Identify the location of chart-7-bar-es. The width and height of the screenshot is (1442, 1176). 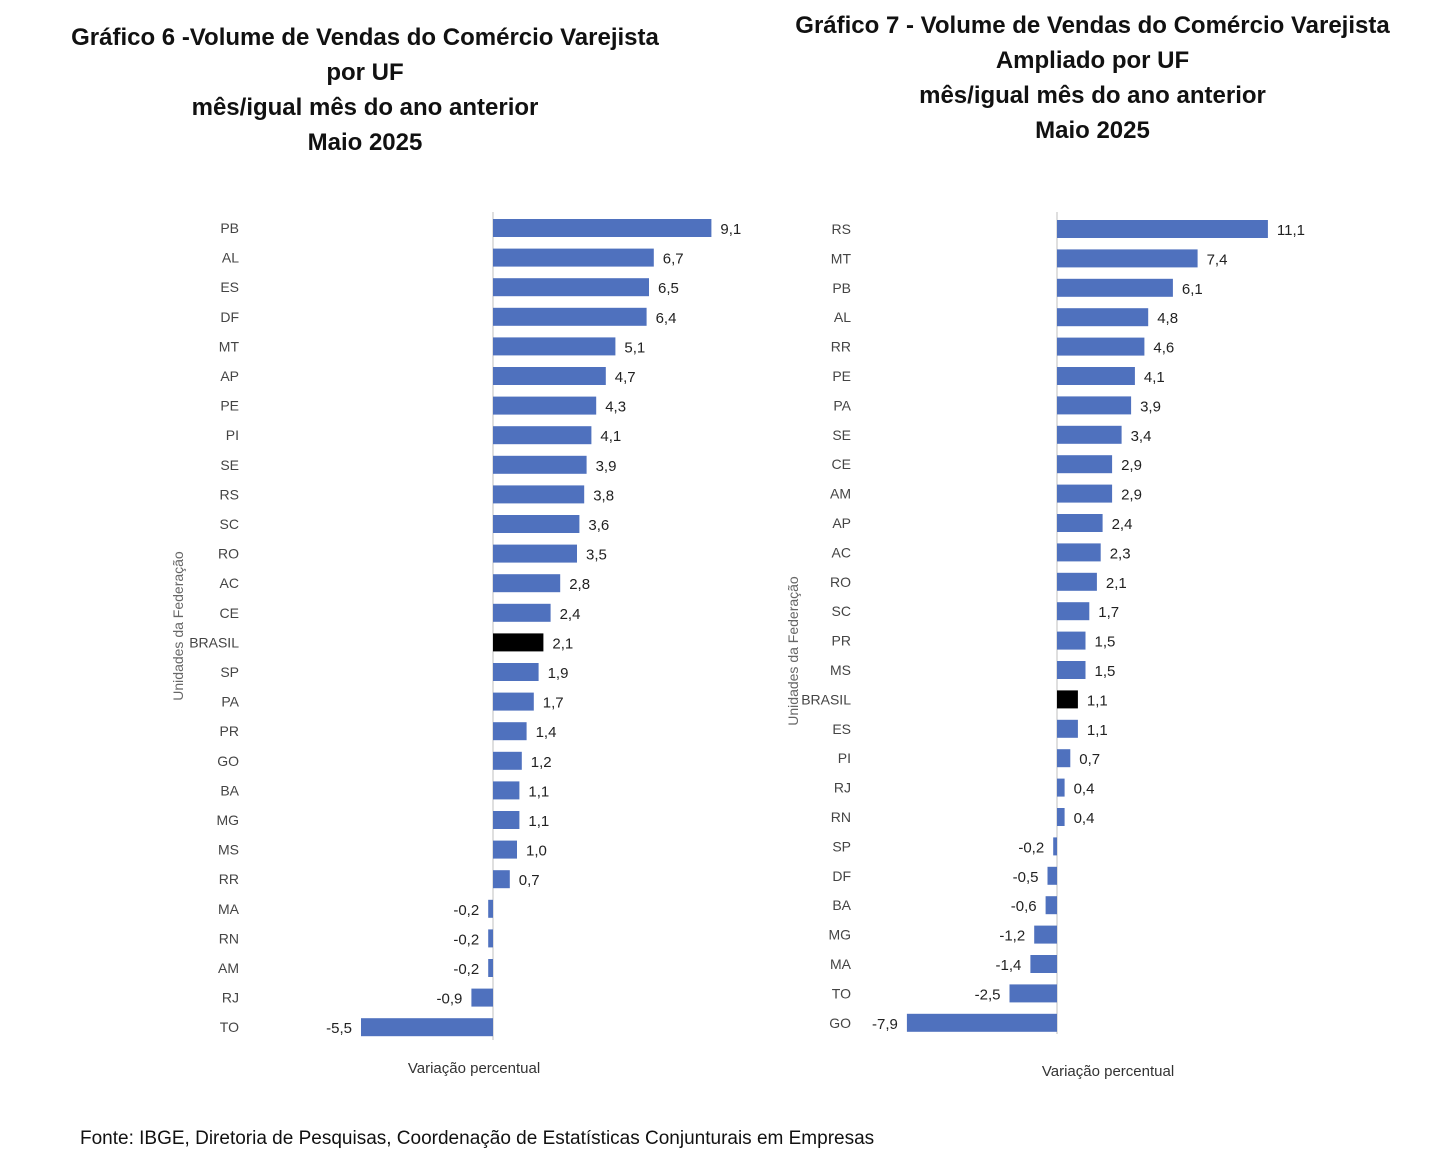
(1067, 728).